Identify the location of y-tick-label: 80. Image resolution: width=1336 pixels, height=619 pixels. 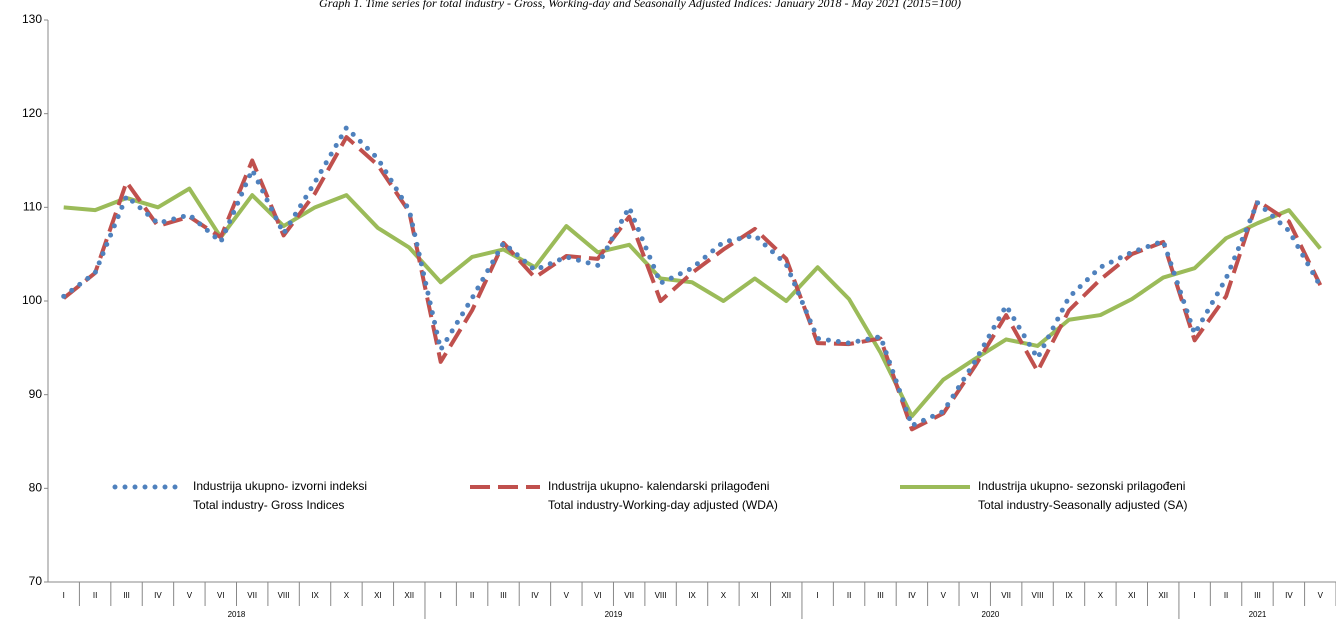
(36, 488).